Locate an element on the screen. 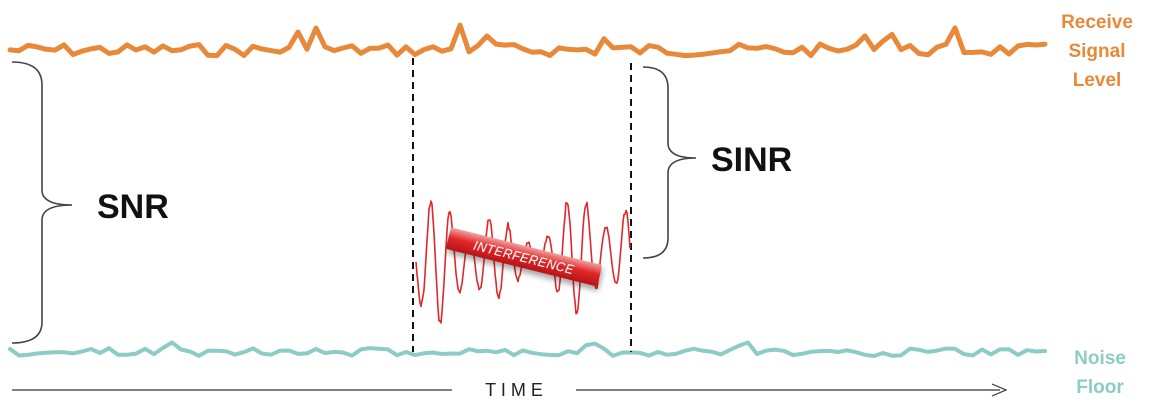 The width and height of the screenshot is (1165, 406). receive-label-line3: Level is located at coordinates (1097, 80).